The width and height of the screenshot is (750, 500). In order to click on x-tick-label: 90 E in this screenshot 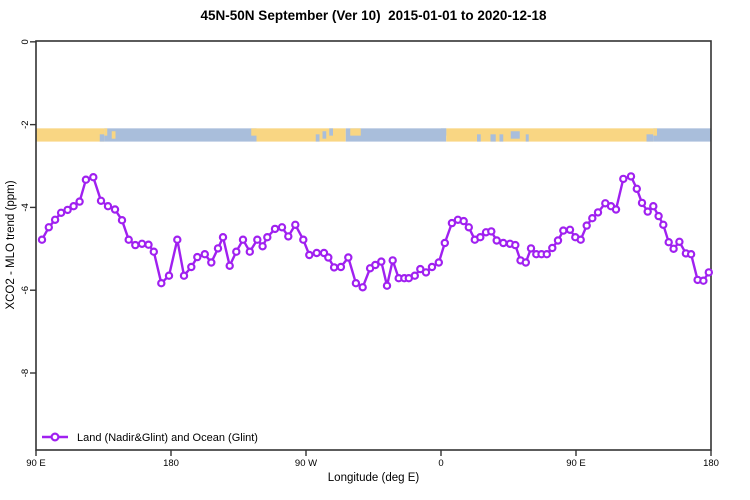, I will do `click(576, 463)`.